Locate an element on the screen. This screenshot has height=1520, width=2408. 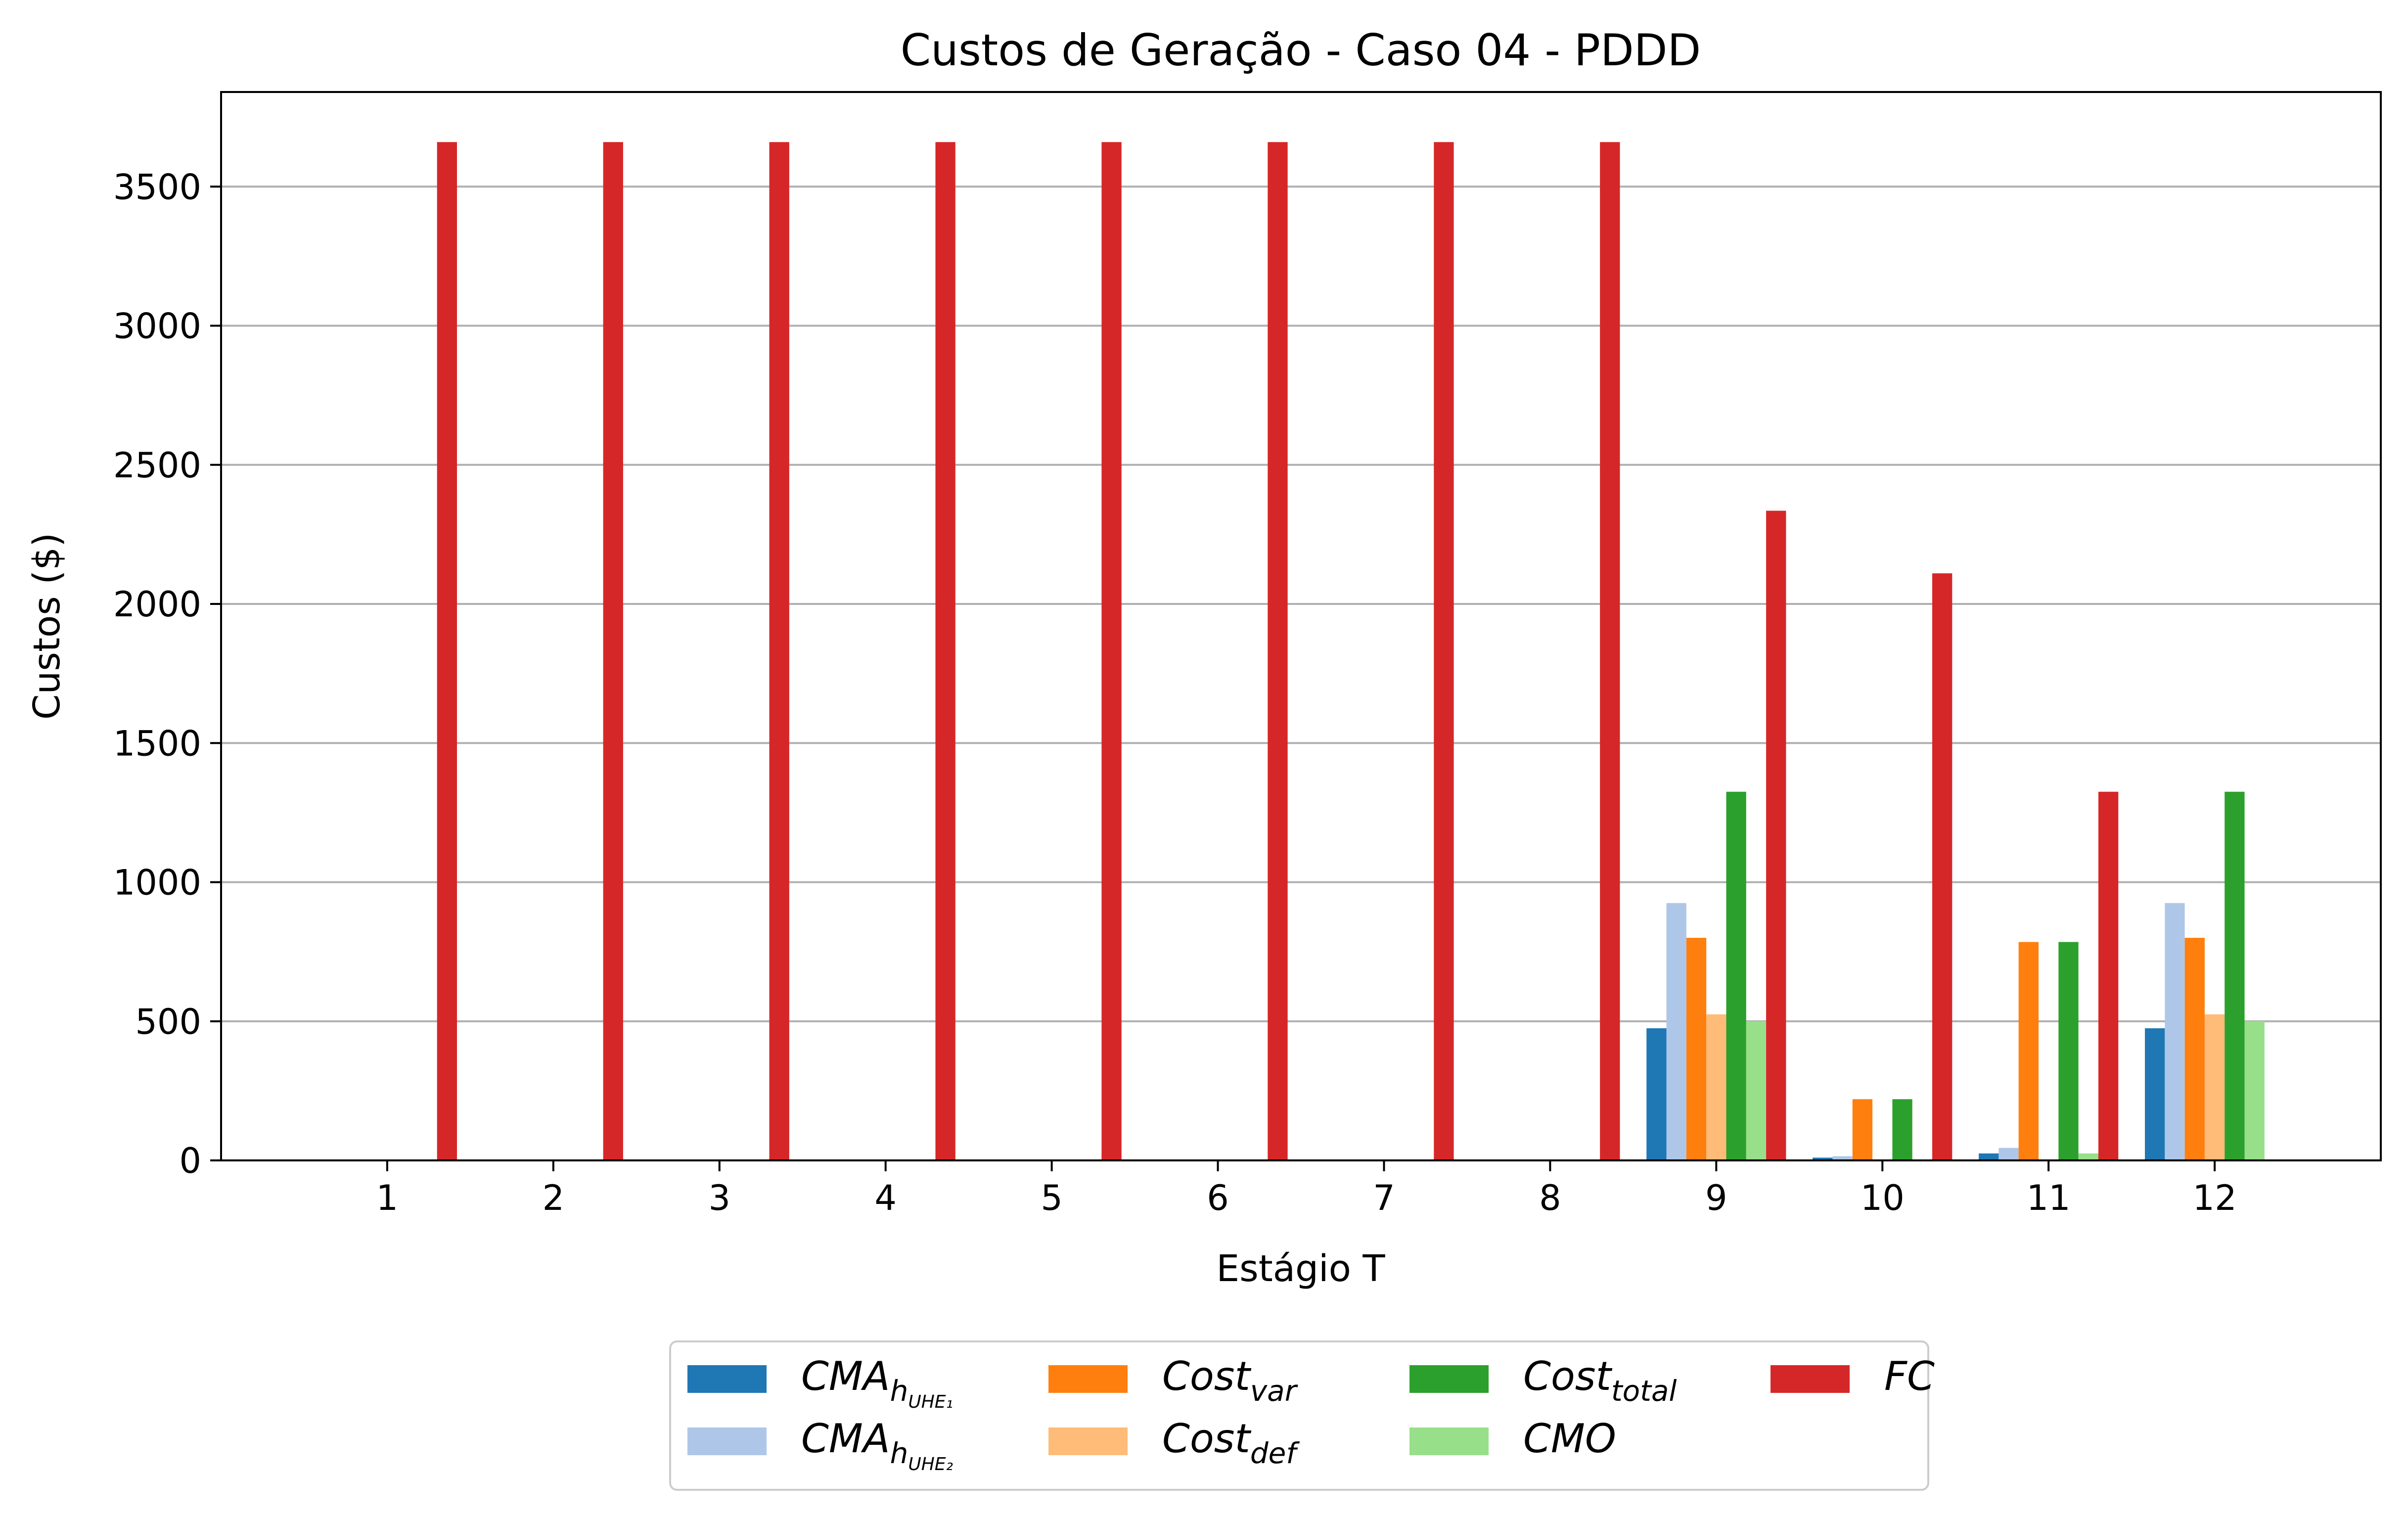
y-tick-label: 1000 is located at coordinates (157, 883).